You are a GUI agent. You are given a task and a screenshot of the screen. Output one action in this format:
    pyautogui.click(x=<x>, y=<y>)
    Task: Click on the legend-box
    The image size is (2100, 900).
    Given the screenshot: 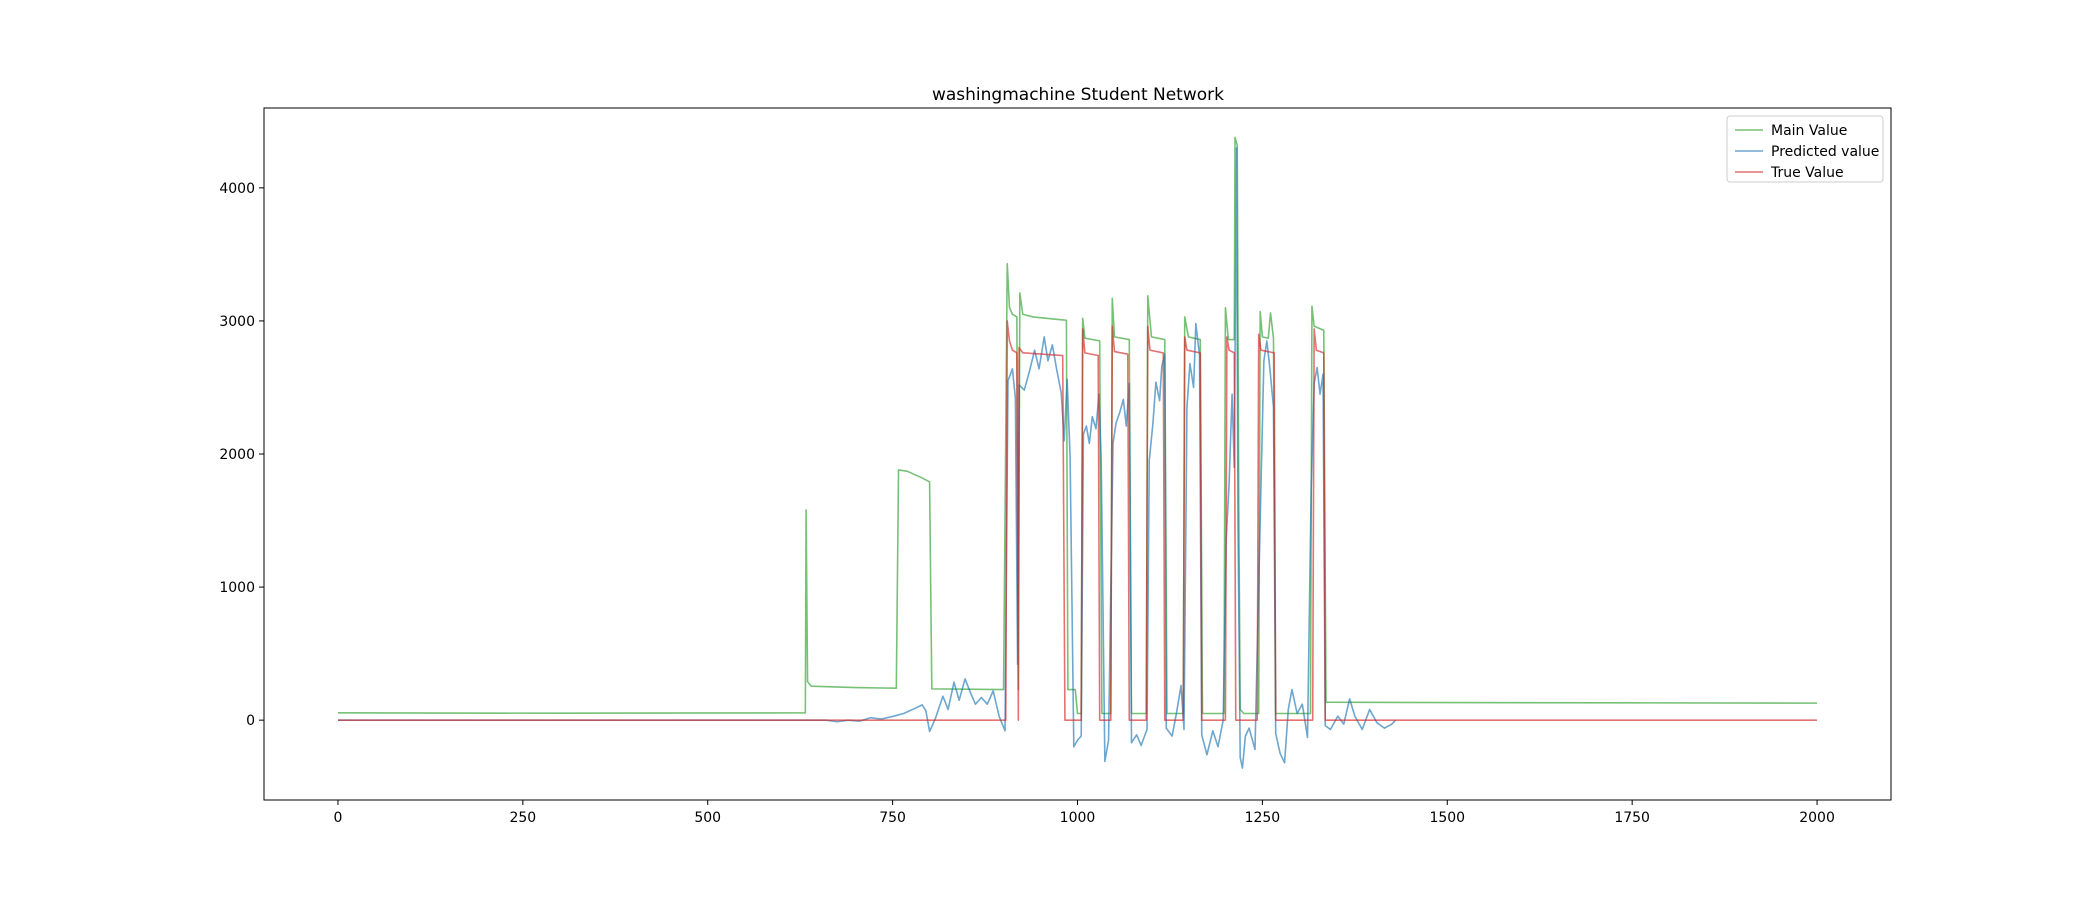 What is the action you would take?
    pyautogui.click(x=1805, y=149)
    